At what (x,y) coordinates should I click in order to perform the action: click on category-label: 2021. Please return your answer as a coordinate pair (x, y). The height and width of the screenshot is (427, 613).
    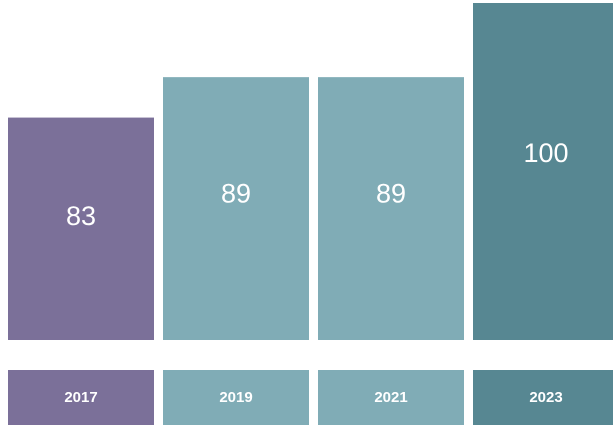
    Looking at the image, I should click on (390, 397).